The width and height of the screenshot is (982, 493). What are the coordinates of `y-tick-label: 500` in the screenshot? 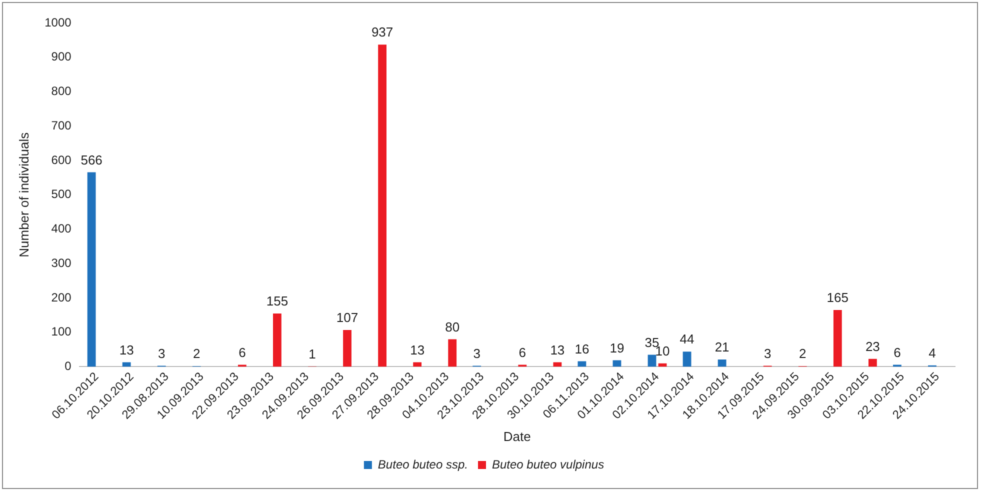 It's located at (61, 194).